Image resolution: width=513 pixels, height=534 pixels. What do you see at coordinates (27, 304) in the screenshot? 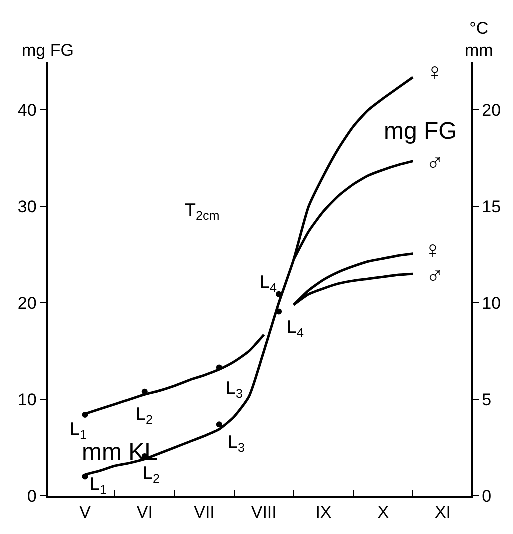
I see `y-tick-label: 20` at bounding box center [27, 304].